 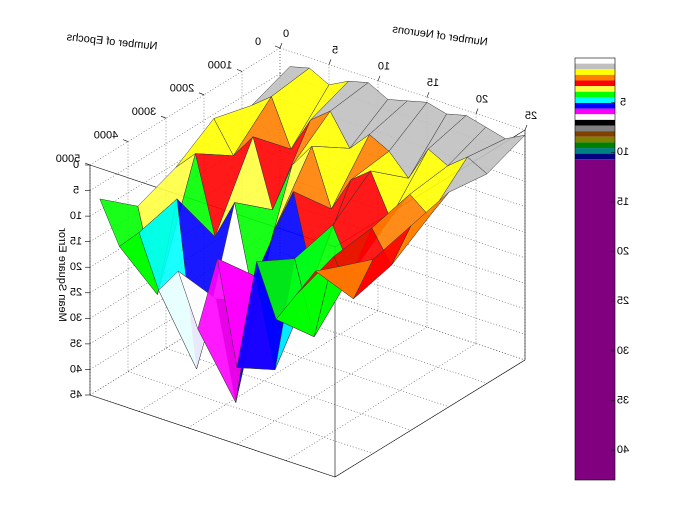 What do you see at coordinates (623, 252) in the screenshot?
I see `colorbar-tick-label: 20` at bounding box center [623, 252].